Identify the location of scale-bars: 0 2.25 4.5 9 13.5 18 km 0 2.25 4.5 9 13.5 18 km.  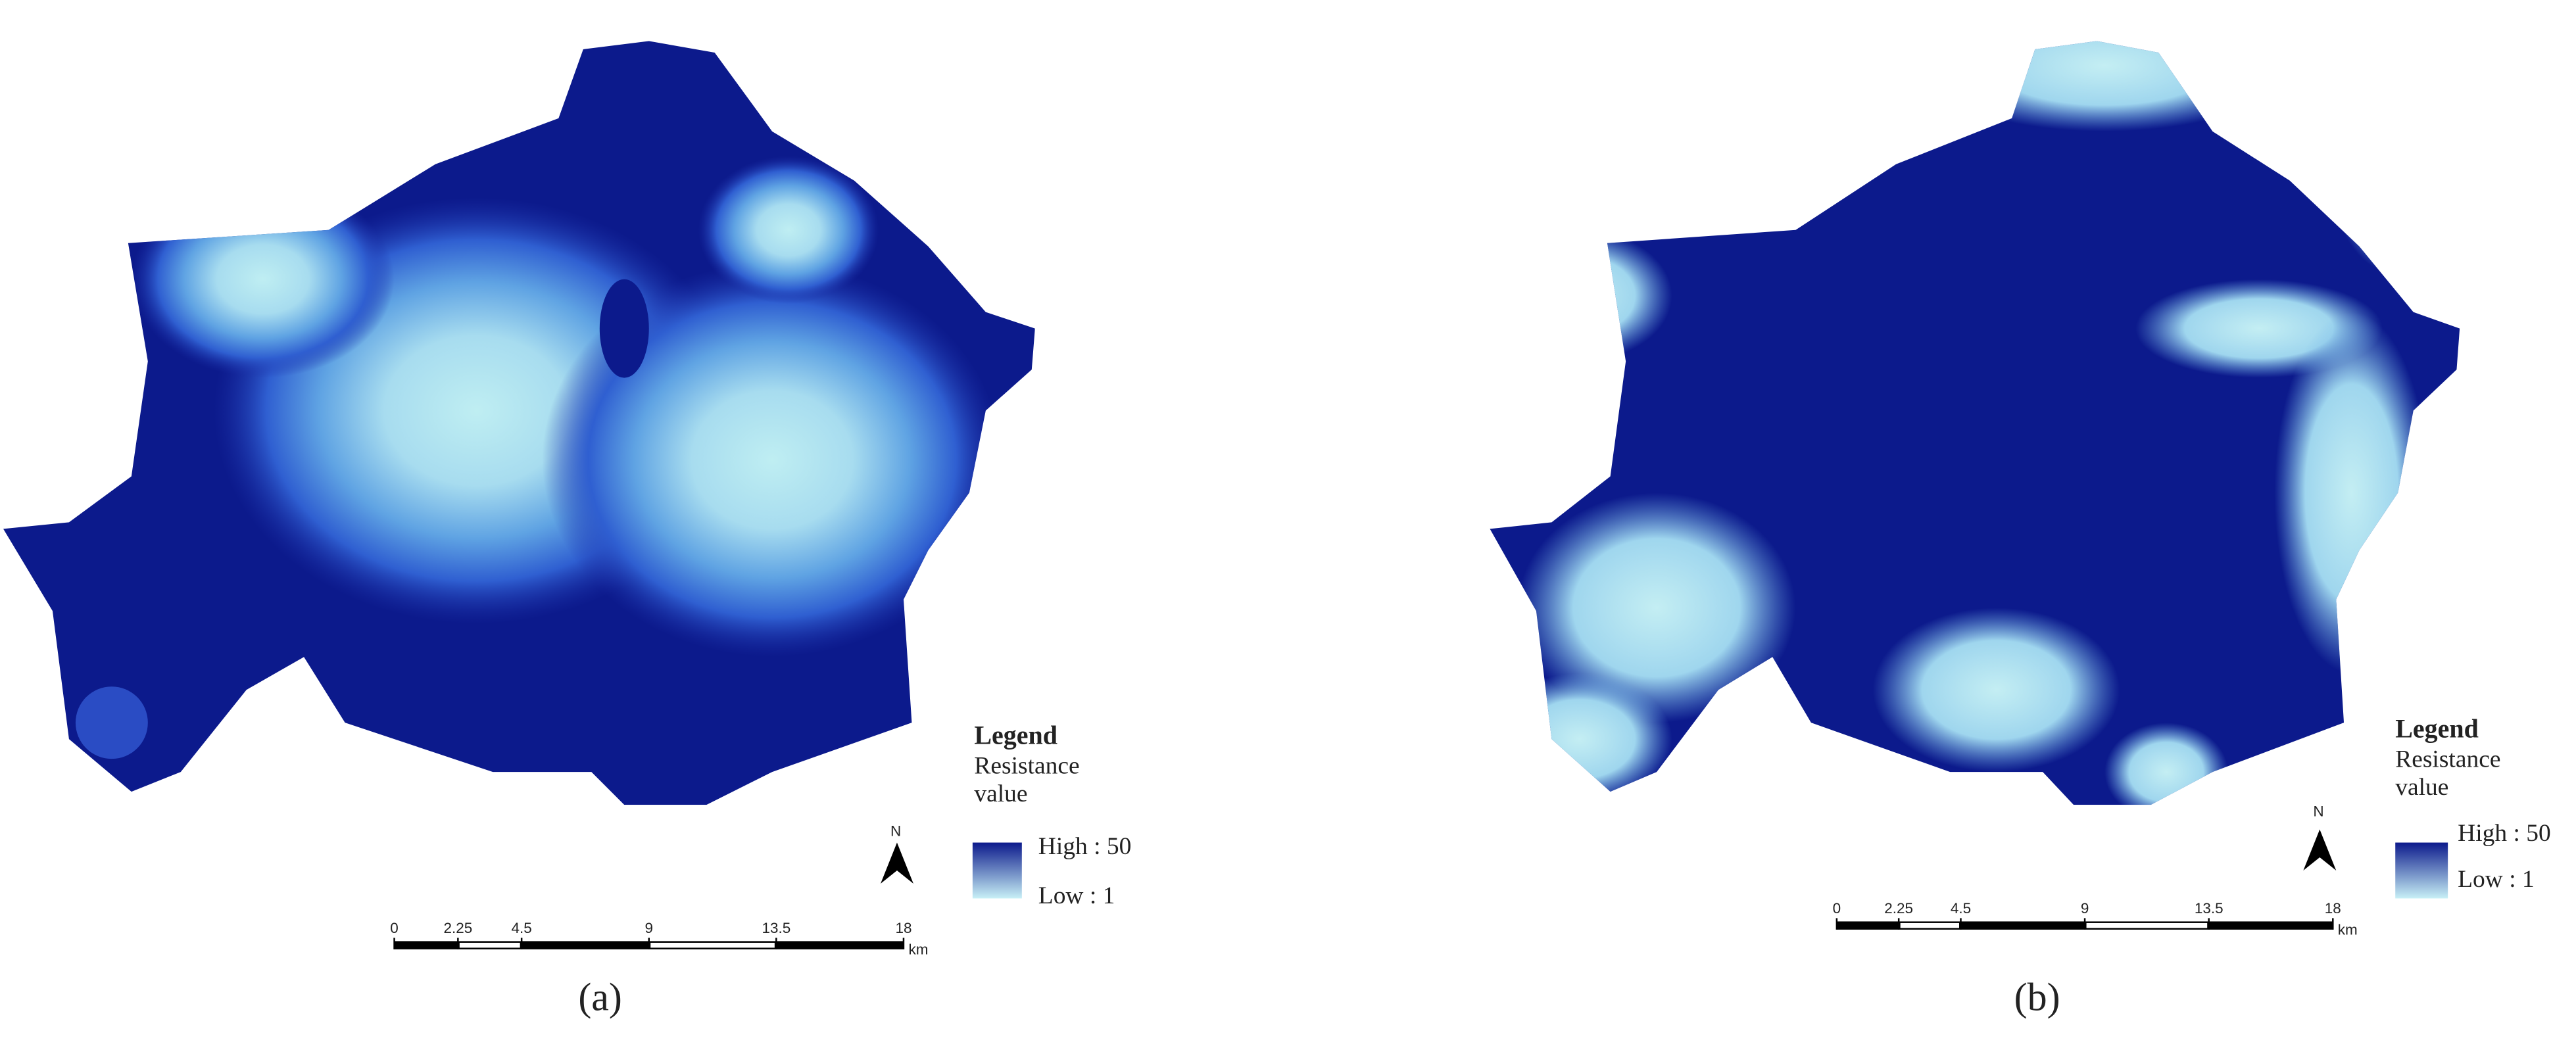
(1373, 928).